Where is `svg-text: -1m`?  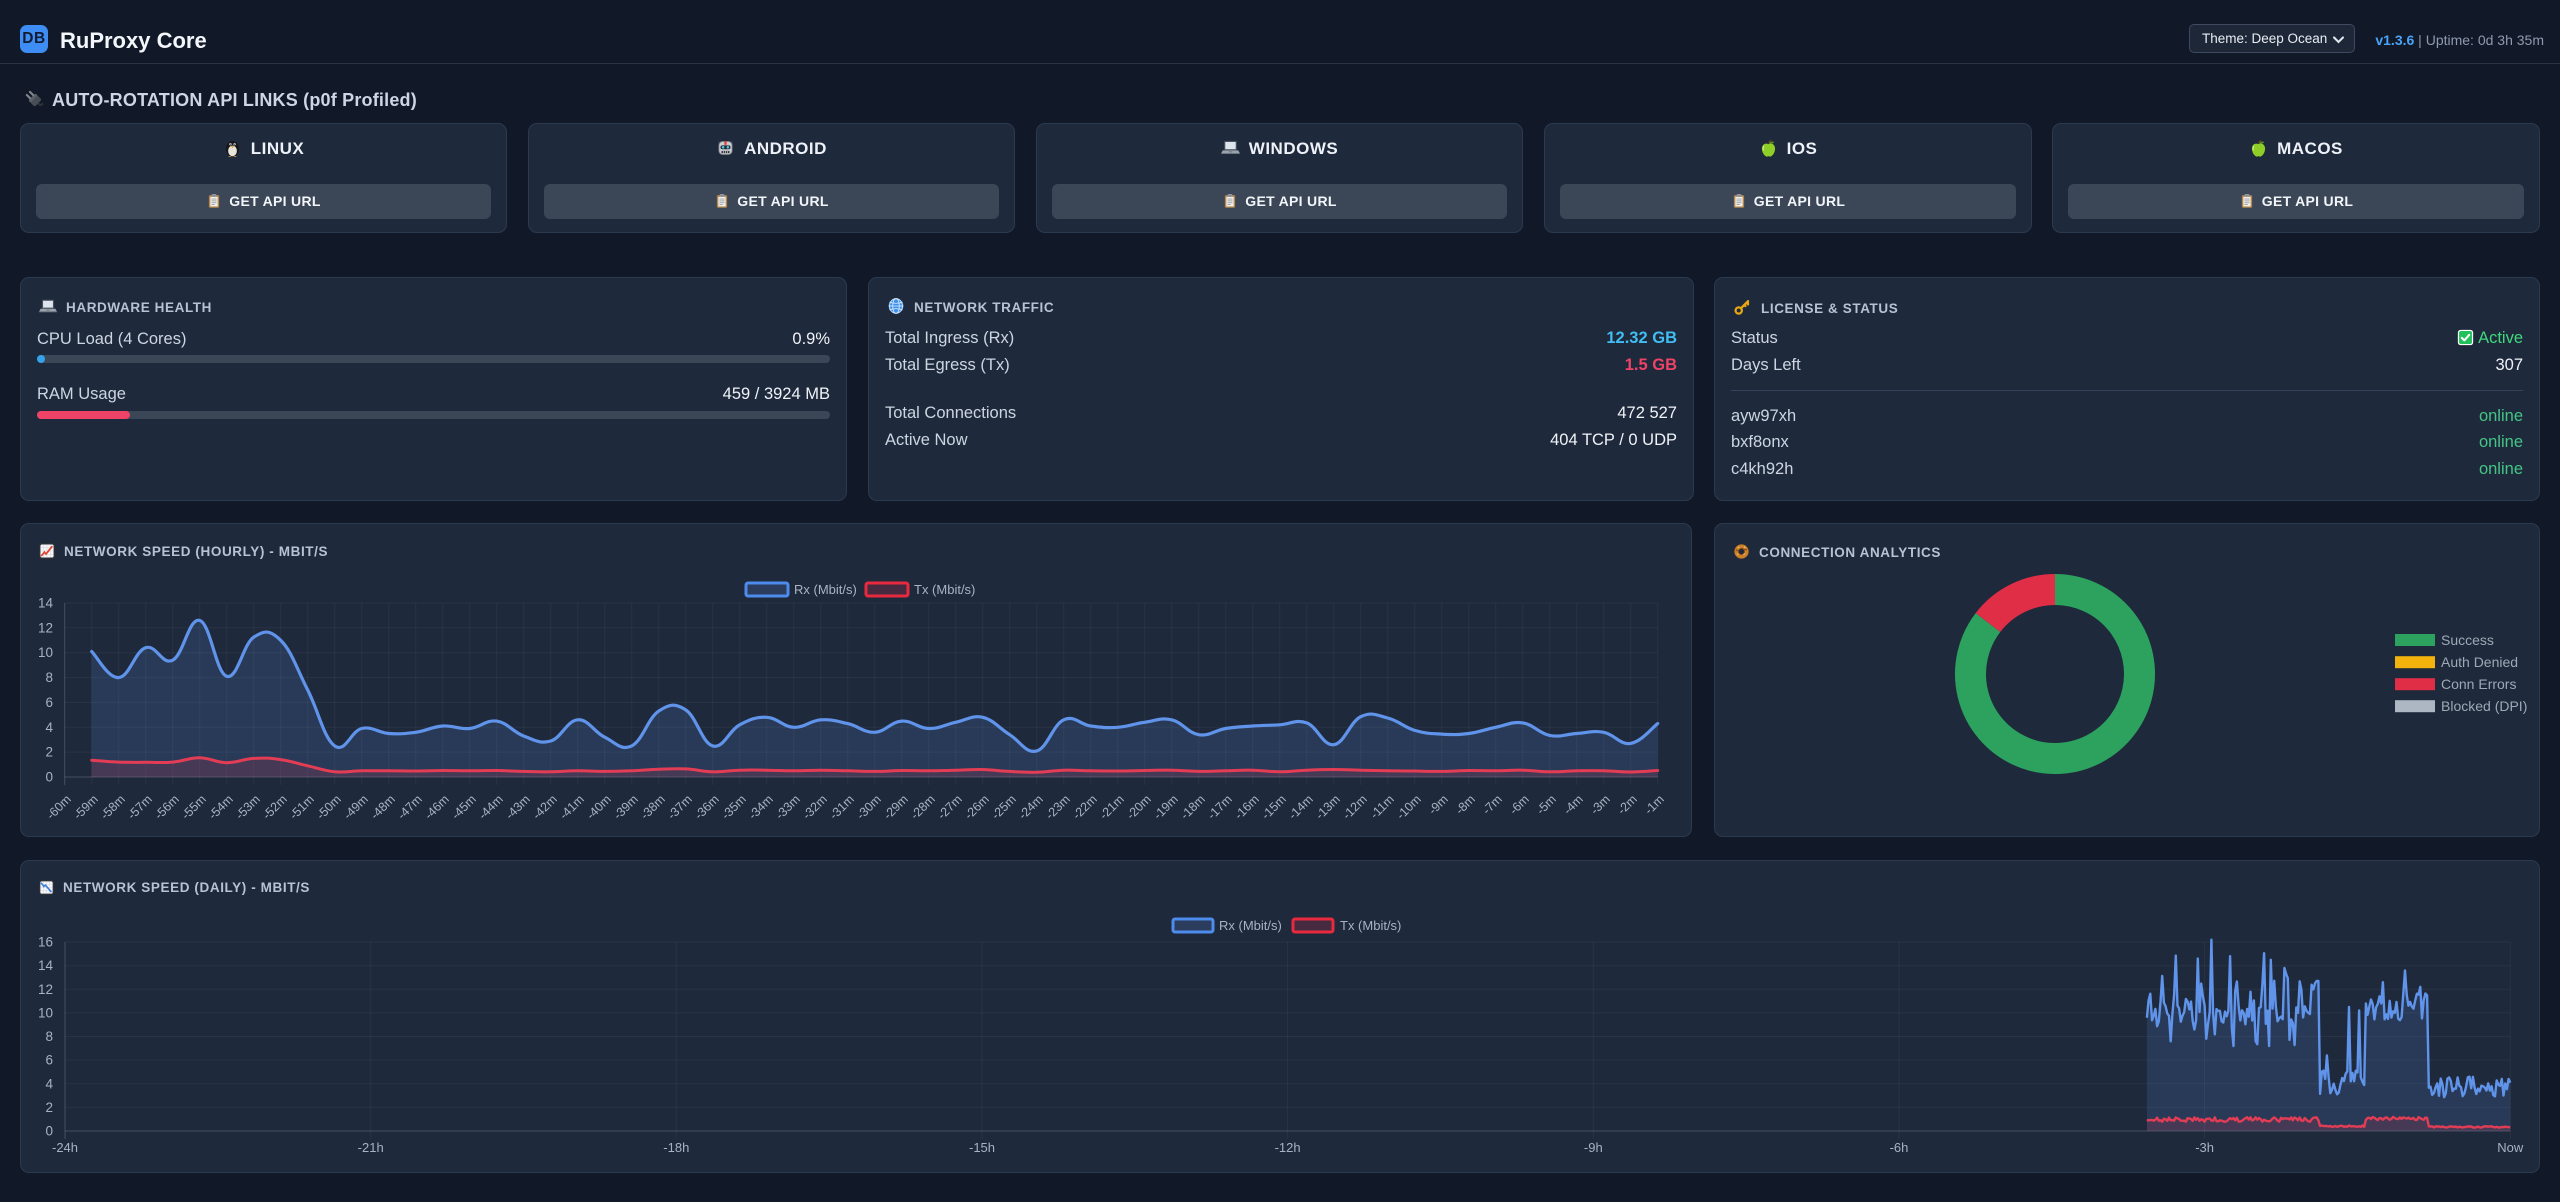
svg-text: -1m is located at coordinates (1654, 804).